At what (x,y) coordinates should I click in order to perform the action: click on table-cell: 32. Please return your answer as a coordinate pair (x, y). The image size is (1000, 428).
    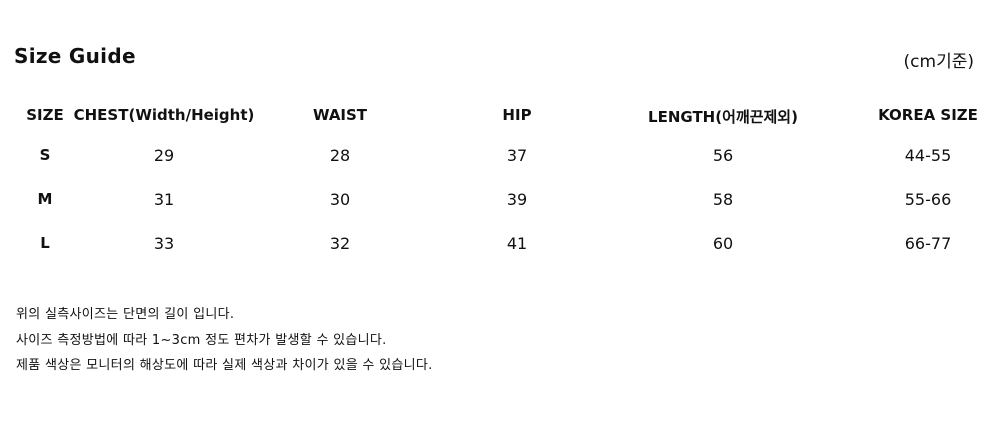
    Looking at the image, I should click on (340, 243).